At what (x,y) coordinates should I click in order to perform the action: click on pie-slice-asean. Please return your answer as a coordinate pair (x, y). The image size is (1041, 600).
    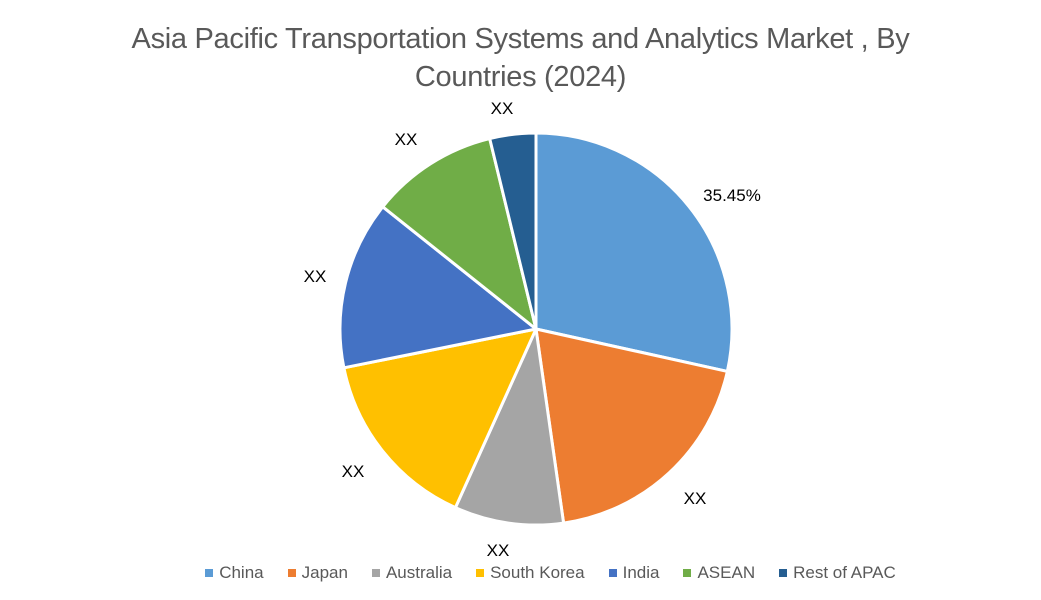
    Looking at the image, I should click on (459, 234).